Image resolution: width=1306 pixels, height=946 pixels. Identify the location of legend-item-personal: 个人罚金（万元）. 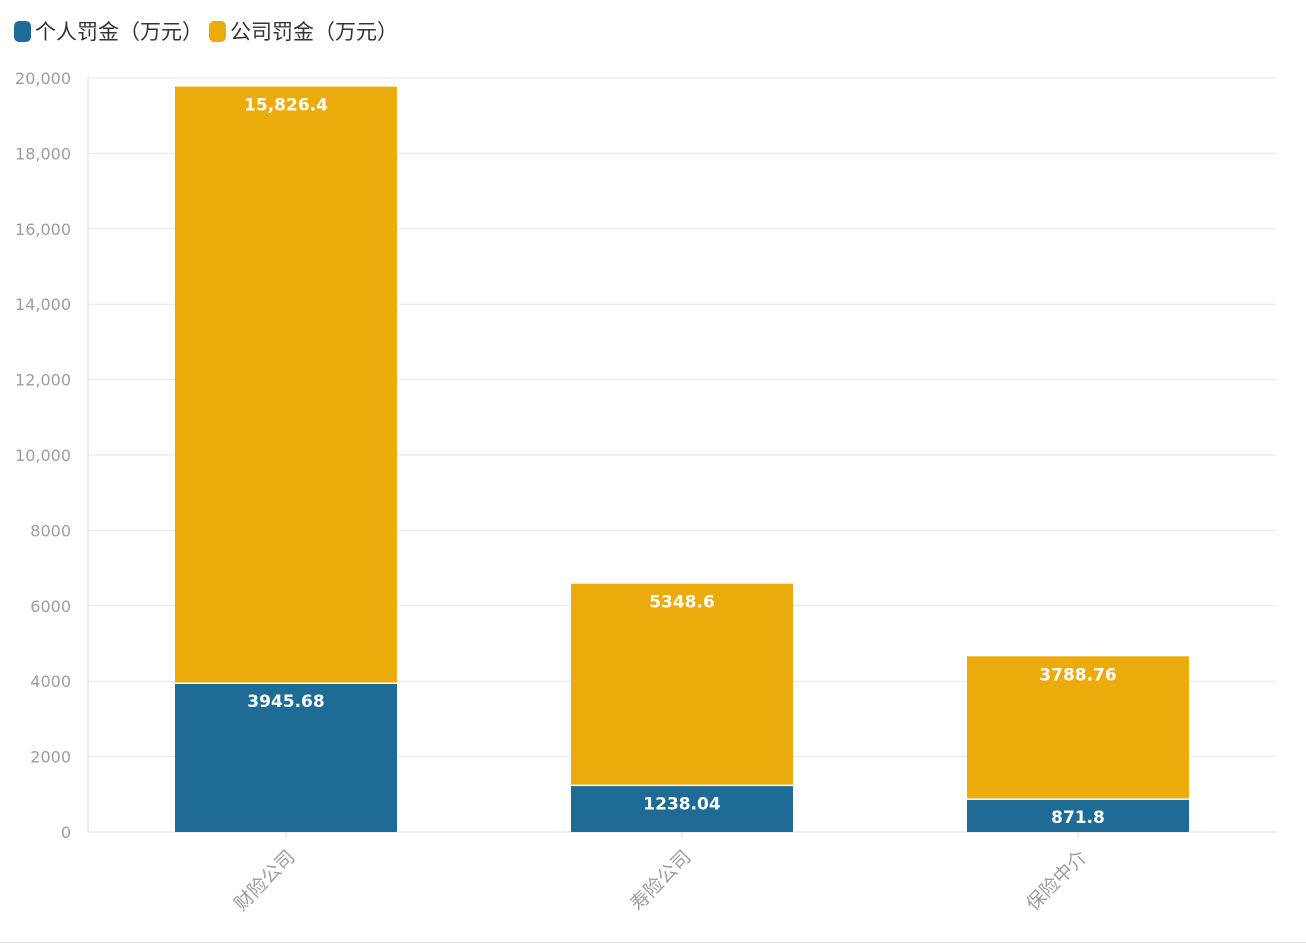
(108, 31).